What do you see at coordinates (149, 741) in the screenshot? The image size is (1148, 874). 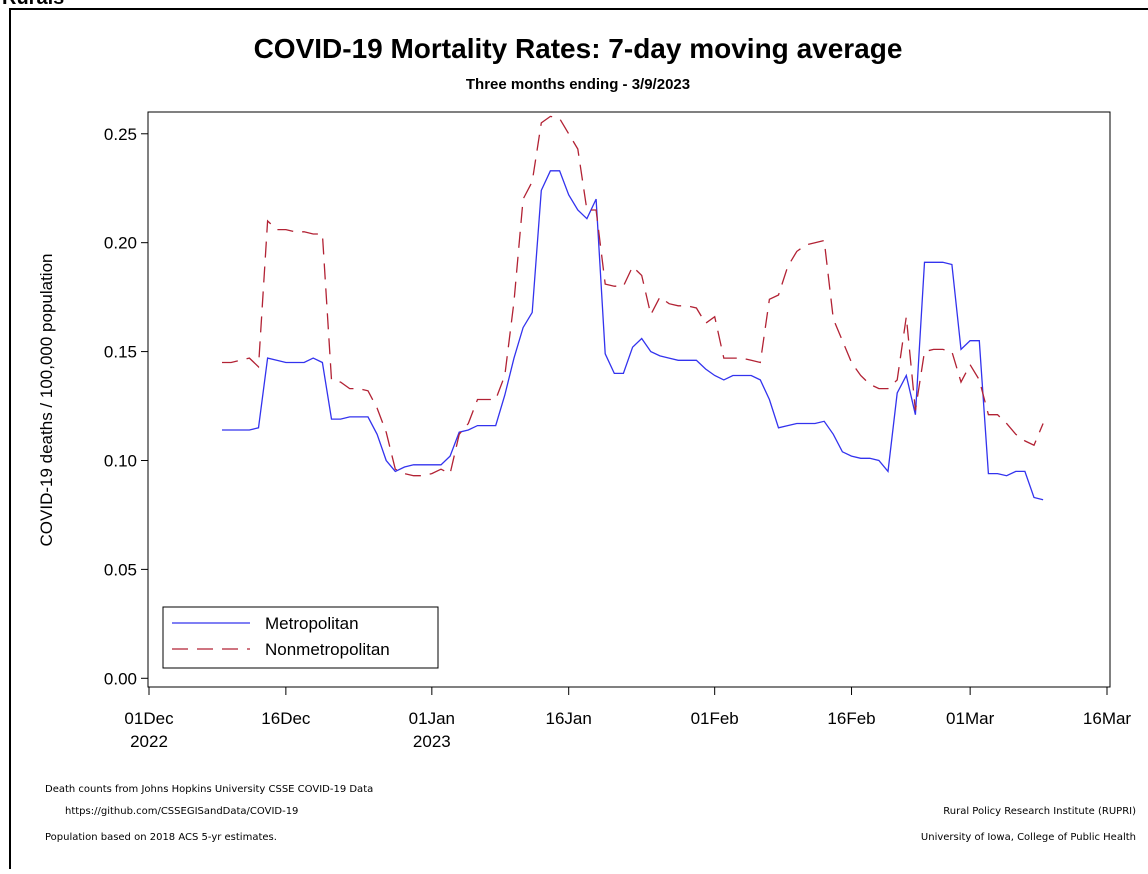 I see `x-tick-year: 2022` at bounding box center [149, 741].